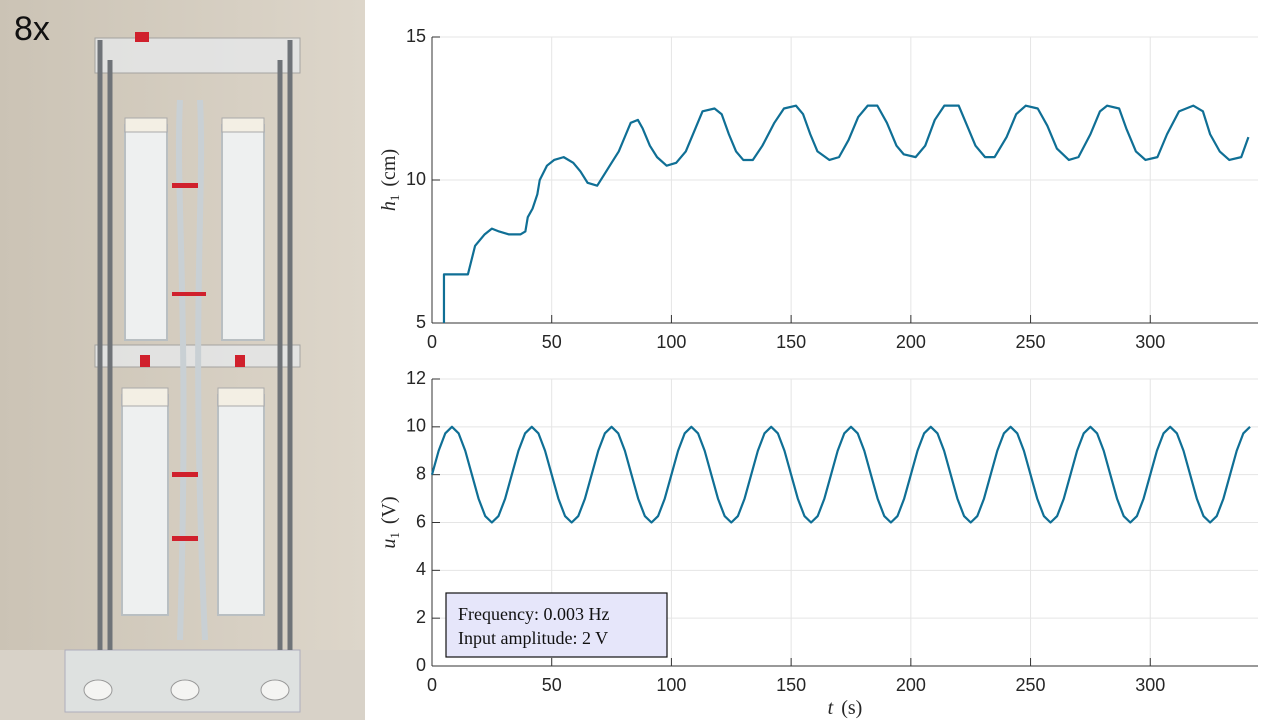 The width and height of the screenshot is (1280, 720). I want to click on y-label-symbol: h, so click(389, 206).